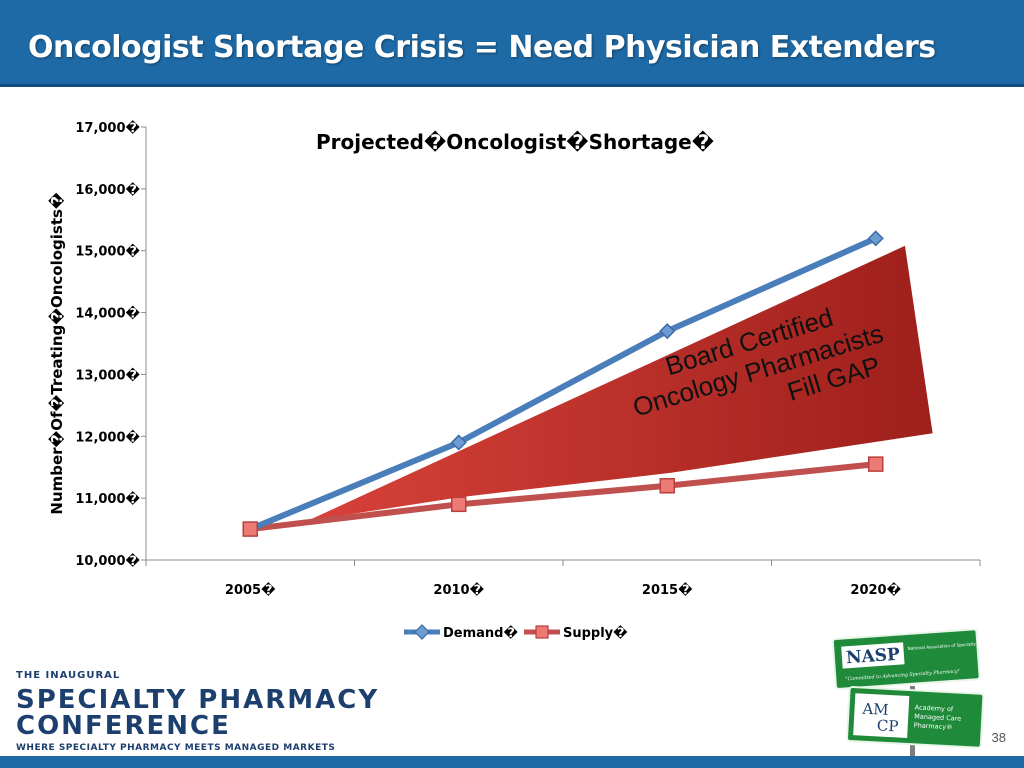  What do you see at coordinates (107, 499) in the screenshot?
I see `y-tick-label: 11,000�` at bounding box center [107, 499].